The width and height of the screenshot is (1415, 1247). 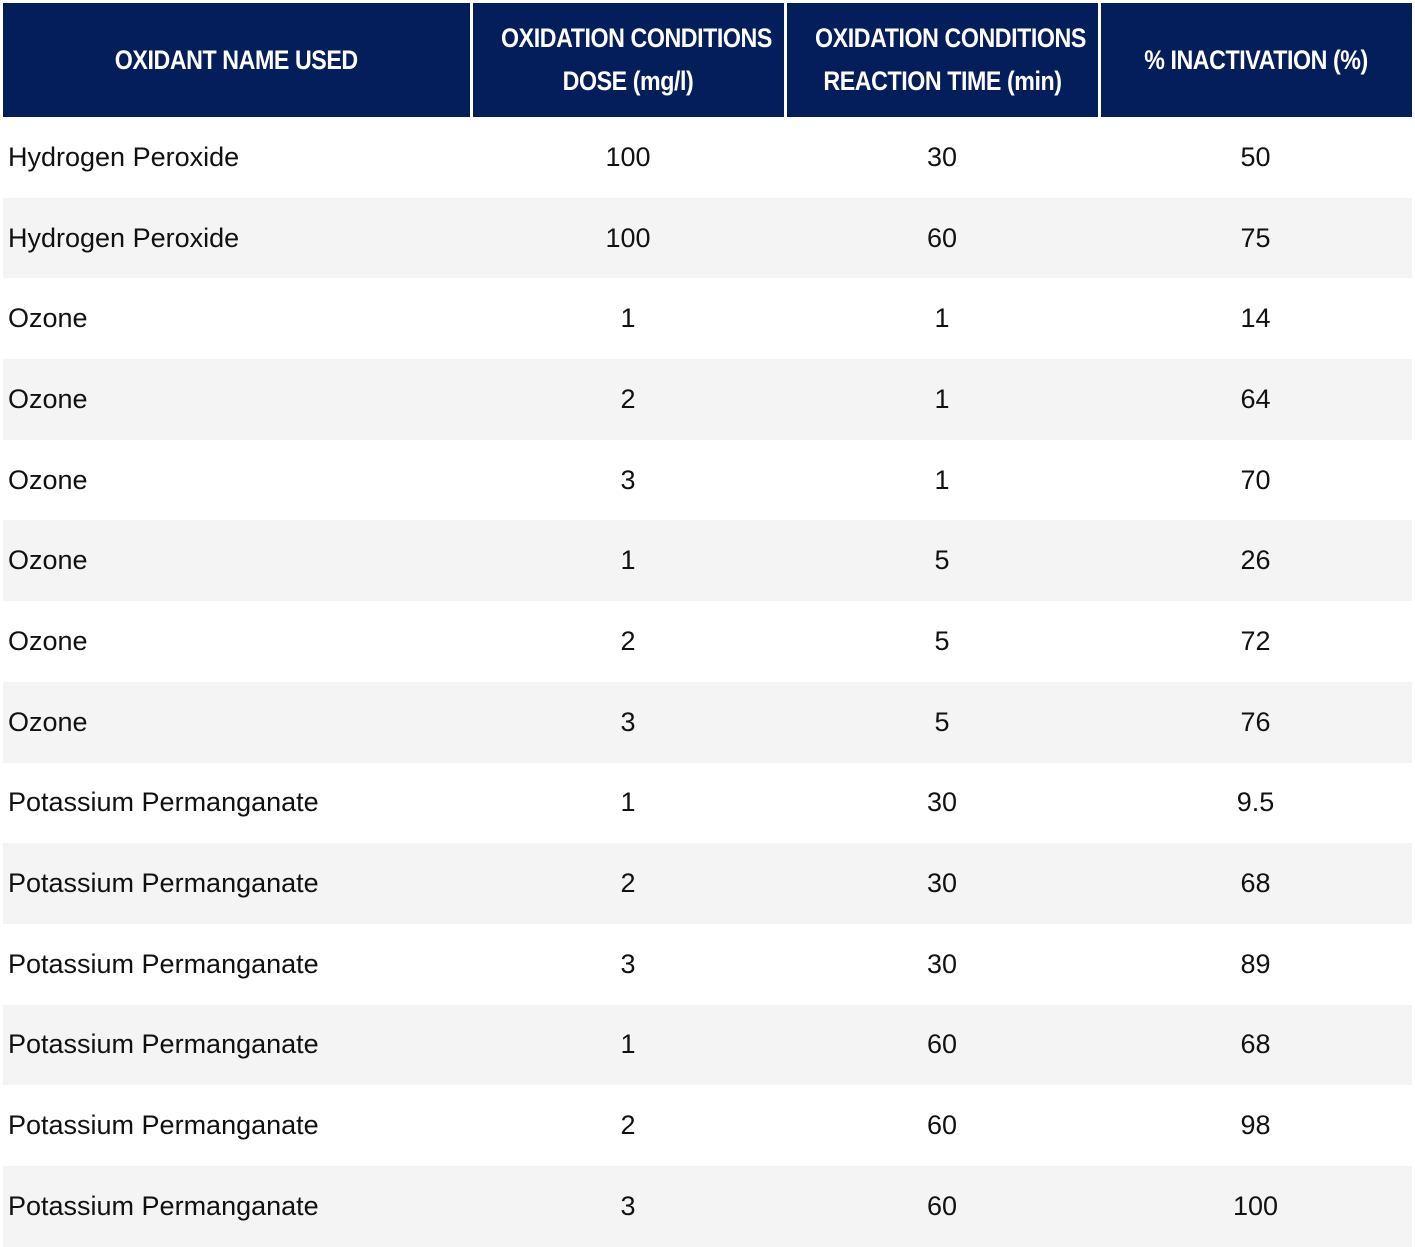 I want to click on table-row: Ozone 3 1 70, so click(x=707, y=480).